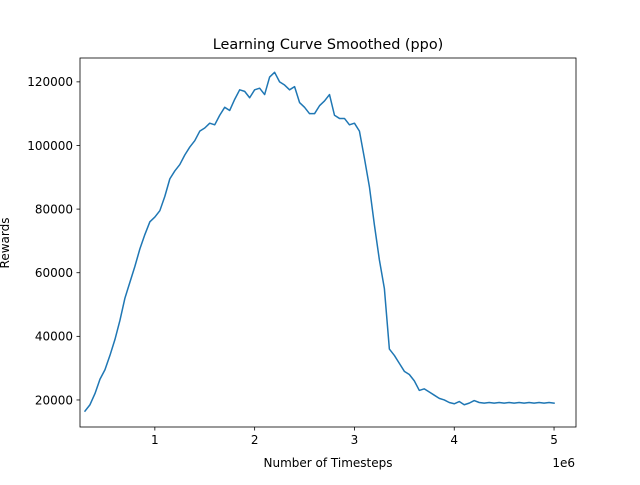 The width and height of the screenshot is (640, 485). What do you see at coordinates (328, 45) in the screenshot?
I see `chart-title: Learning Curve Smoothed (ppo)` at bounding box center [328, 45].